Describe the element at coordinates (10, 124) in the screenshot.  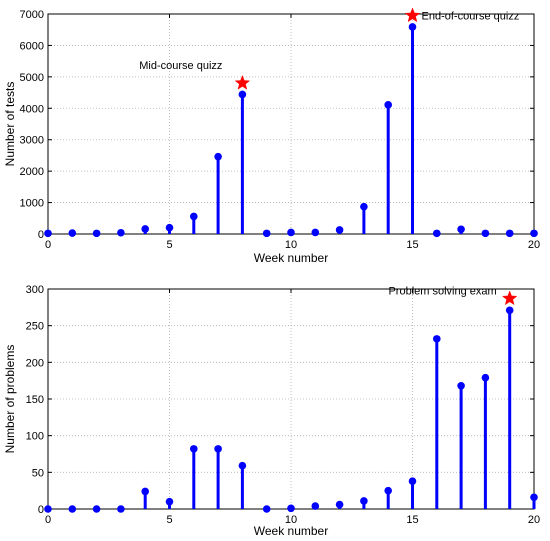
I see `y-axis-label: Number of tests` at that location.